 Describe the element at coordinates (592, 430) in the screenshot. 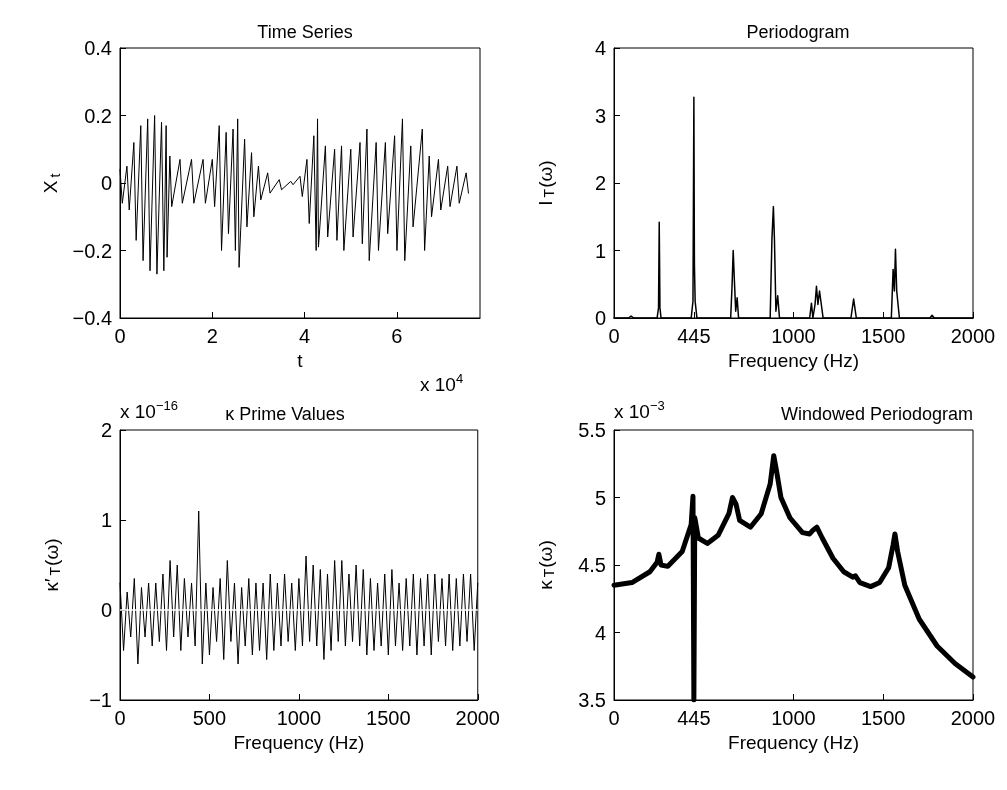

I see `y-tick-label: 5.5` at that location.